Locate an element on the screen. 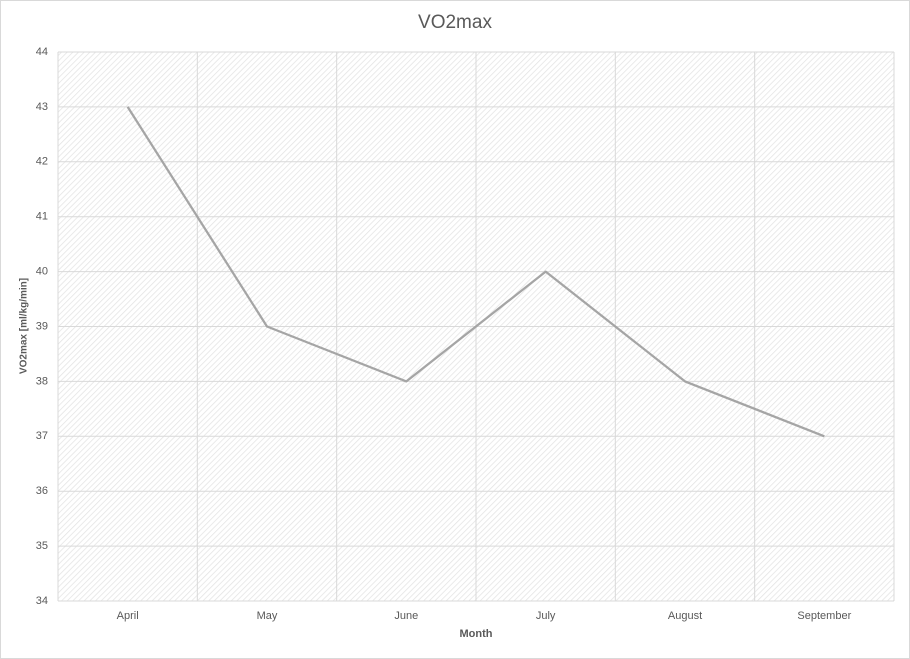  x-tick-label: August is located at coordinates (685, 616).